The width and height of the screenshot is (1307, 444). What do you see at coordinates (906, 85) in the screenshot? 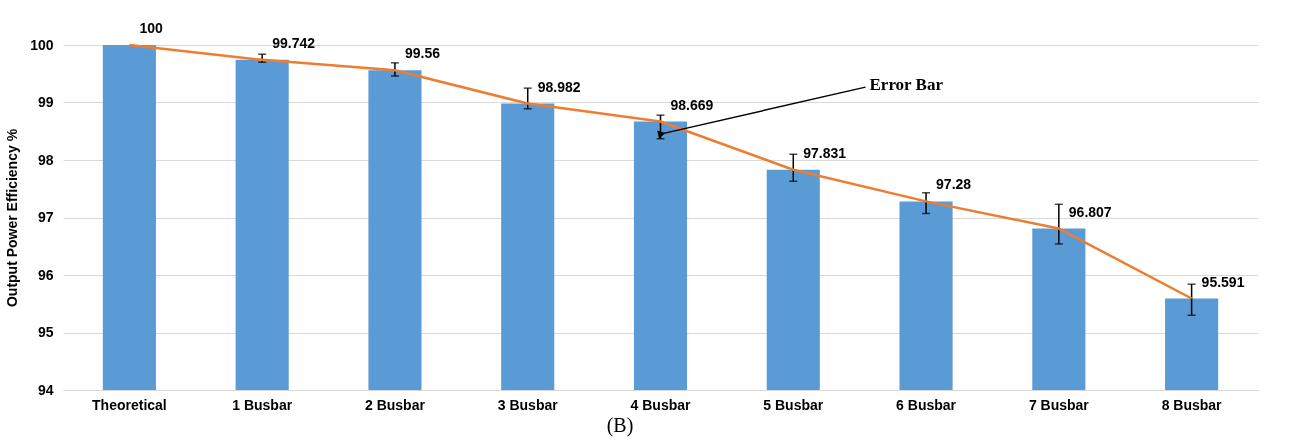
I see `annotation: Error Bar` at bounding box center [906, 85].